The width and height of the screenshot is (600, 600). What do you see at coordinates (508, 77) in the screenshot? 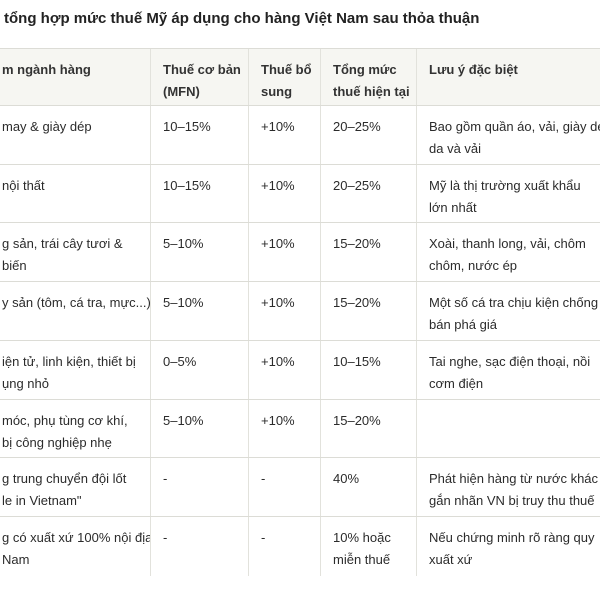
I see `table-cell: Lưu ý đặc biệt` at bounding box center [508, 77].